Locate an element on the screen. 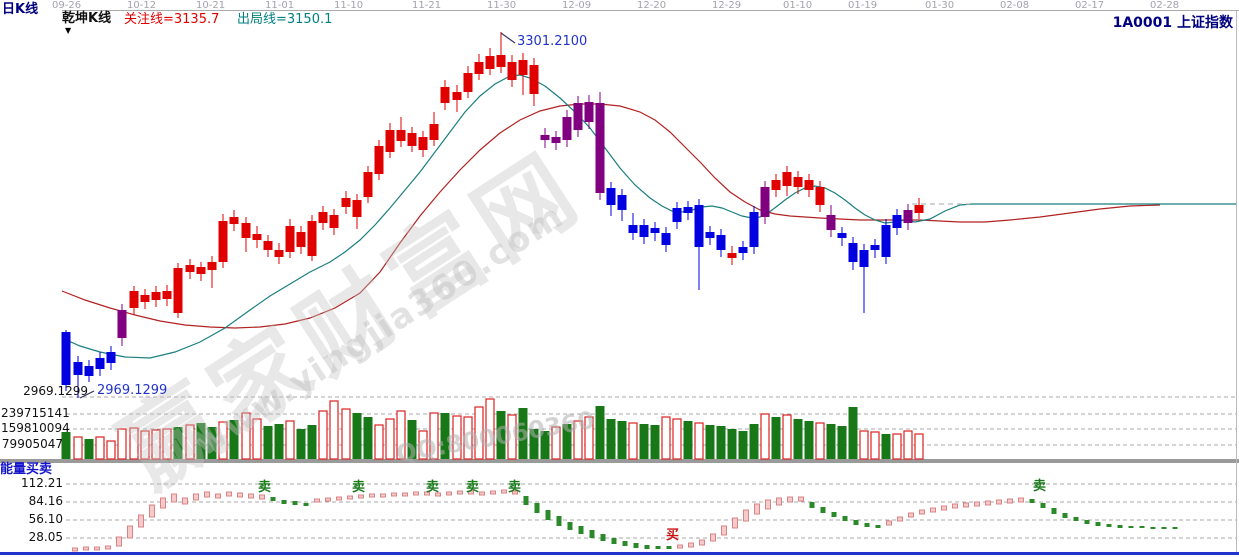  indicator-selector: 乾坤K线 ▼ is located at coordinates (87, 22).